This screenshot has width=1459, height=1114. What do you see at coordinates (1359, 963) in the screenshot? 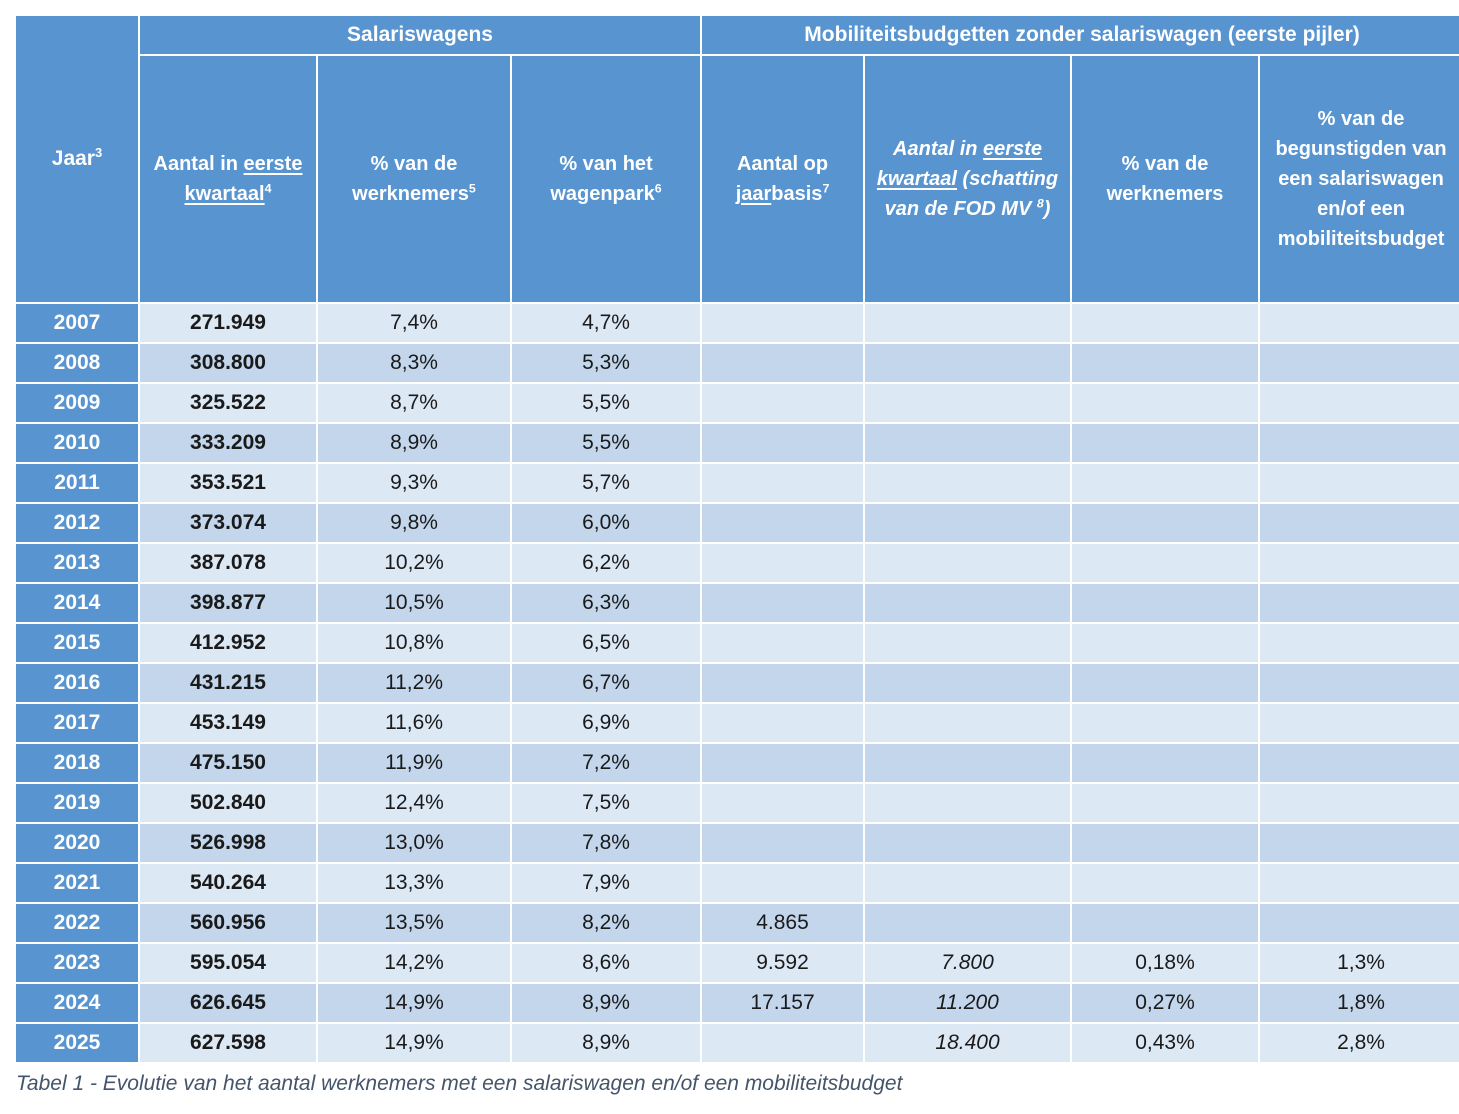
I see `pct-beneficiaries-cell: 1,3%` at bounding box center [1359, 963].